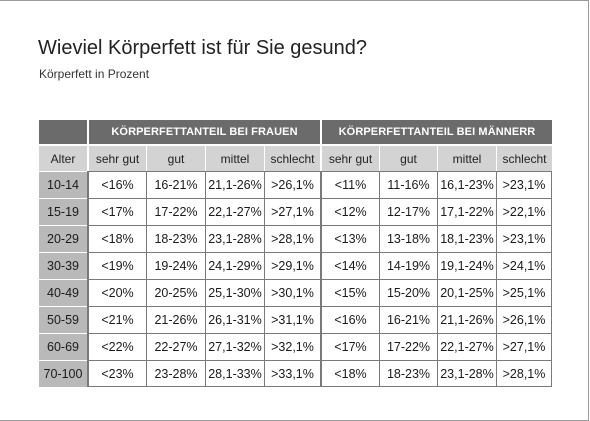 The width and height of the screenshot is (590, 421). Describe the element at coordinates (408, 346) in the screenshot. I see `men-gut-cell: 17-22%` at that location.